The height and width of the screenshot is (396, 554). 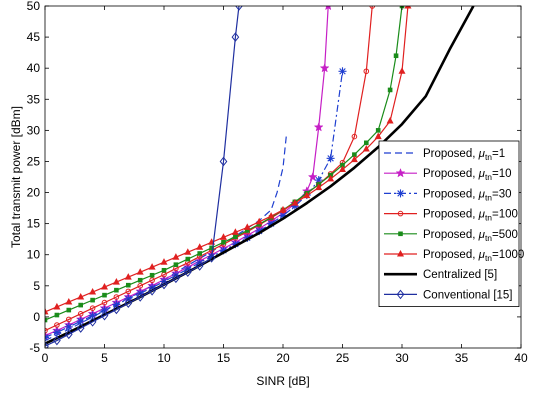 What do you see at coordinates (104, 358) in the screenshot?
I see `x-tick-label: 5` at bounding box center [104, 358].